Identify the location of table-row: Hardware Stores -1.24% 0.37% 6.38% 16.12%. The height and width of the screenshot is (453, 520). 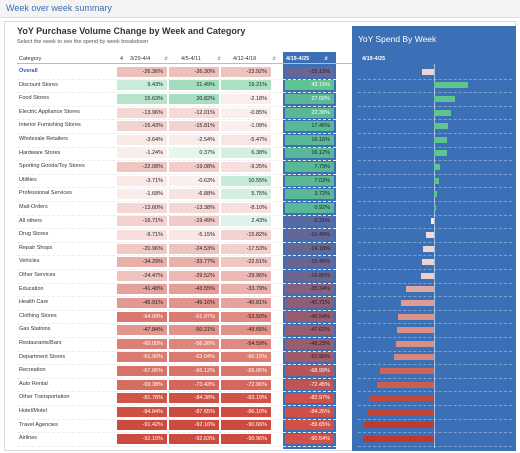
(184, 154).